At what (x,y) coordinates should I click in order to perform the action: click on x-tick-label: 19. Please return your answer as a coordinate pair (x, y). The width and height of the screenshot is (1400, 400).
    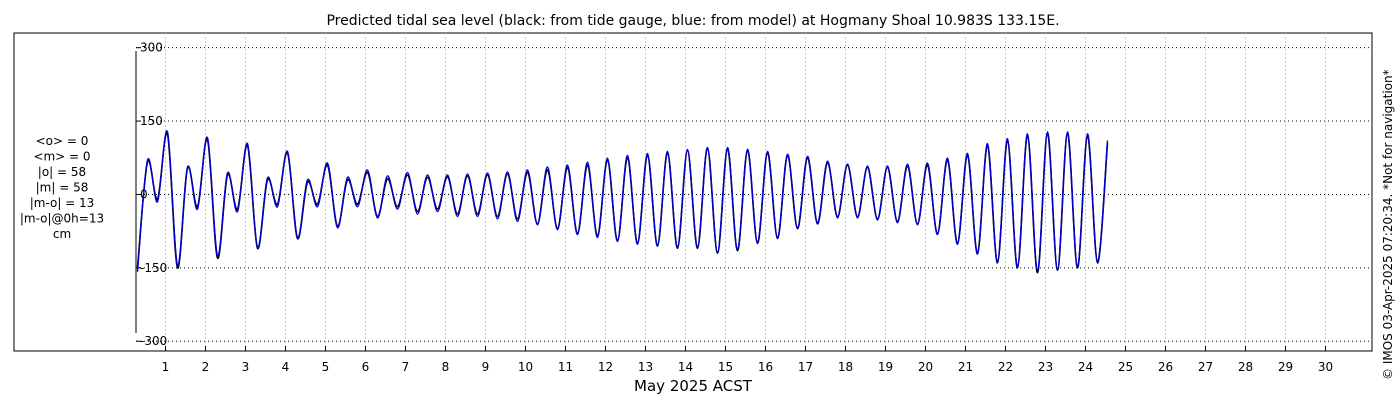
    Looking at the image, I should click on (885, 367).